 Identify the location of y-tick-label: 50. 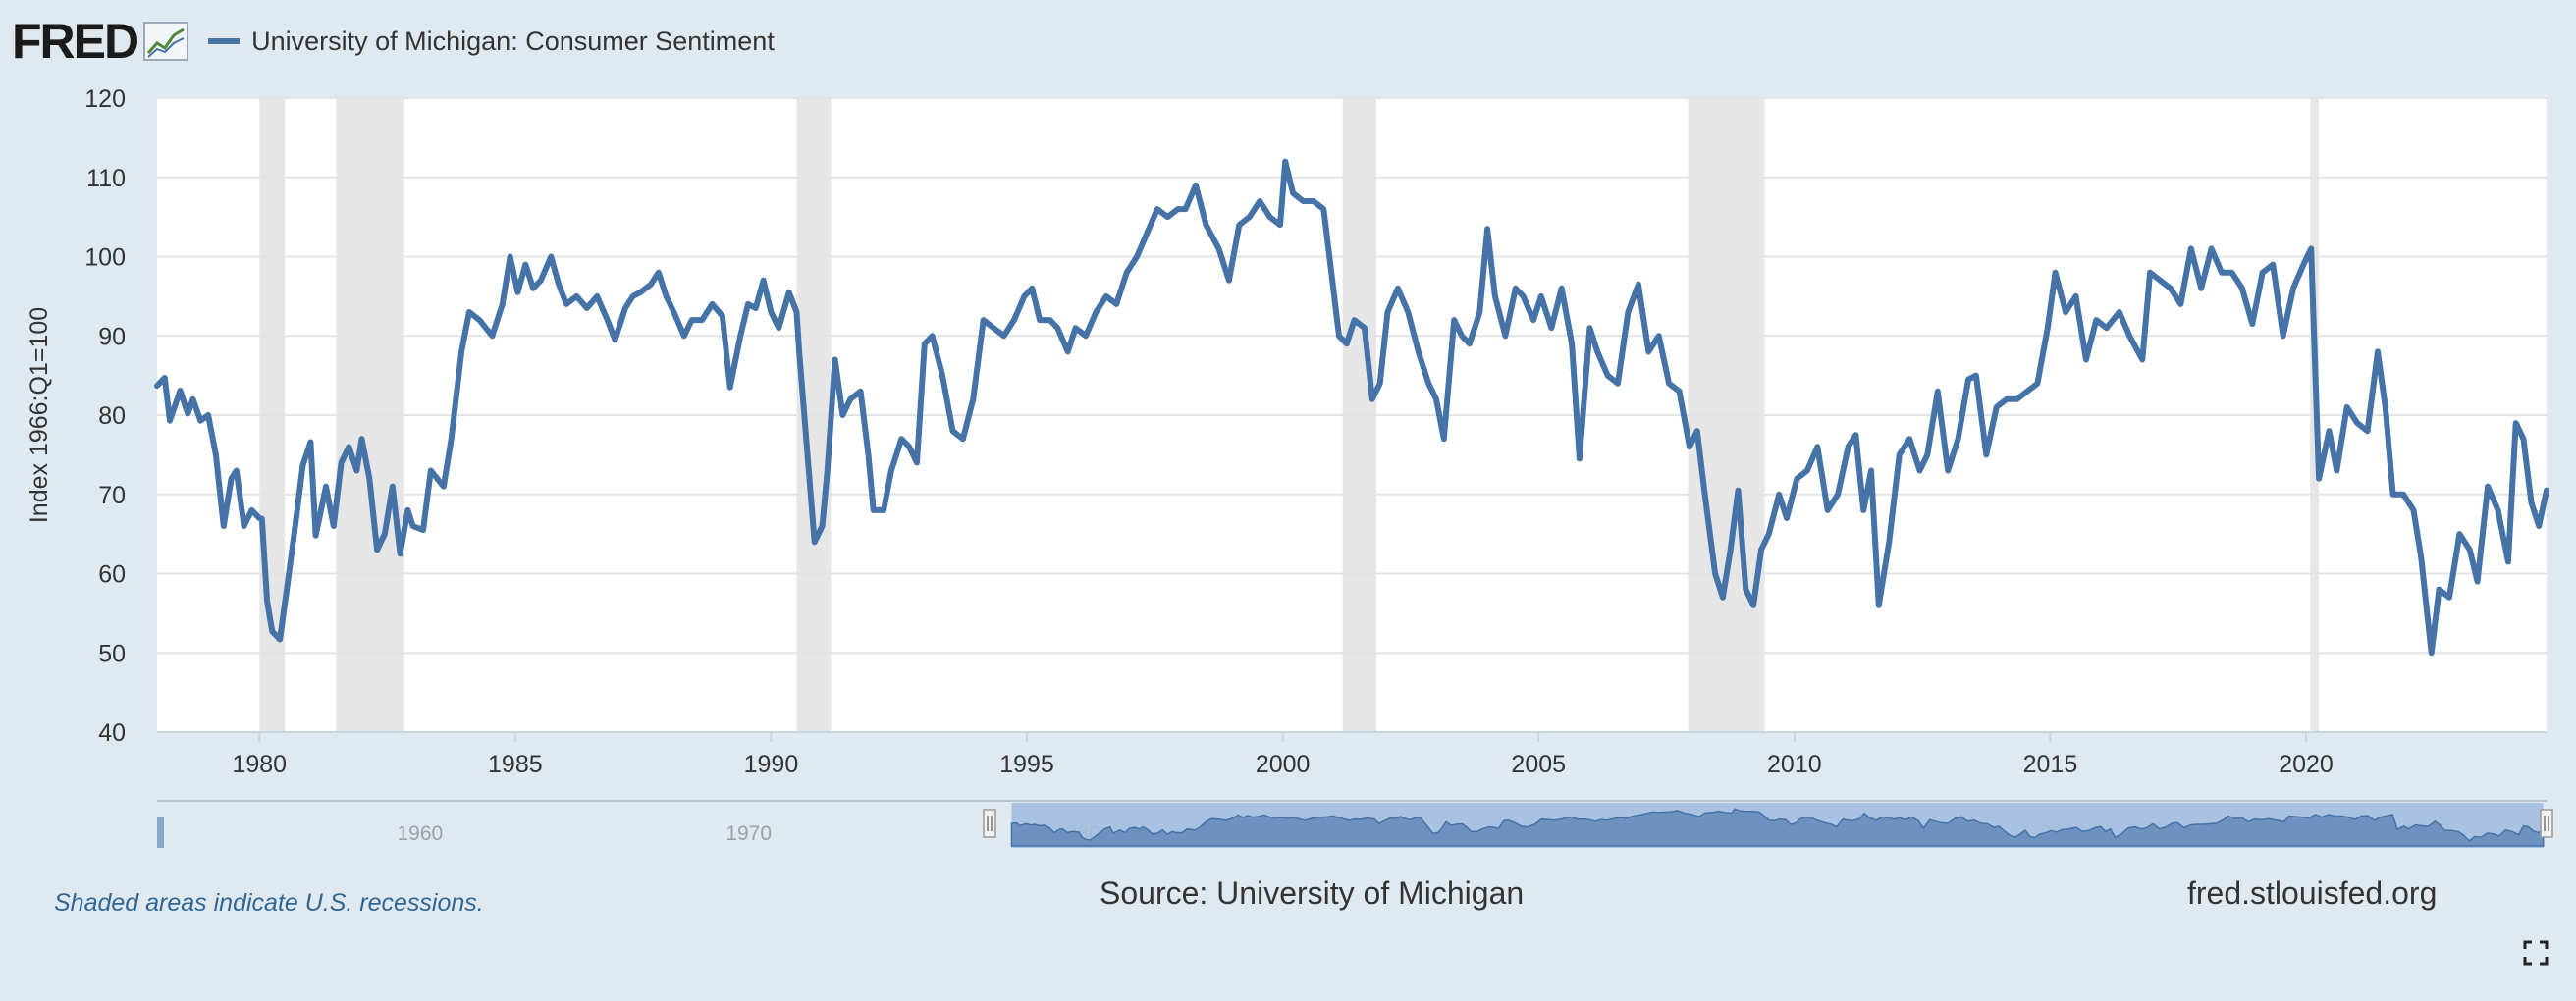
(112, 653).